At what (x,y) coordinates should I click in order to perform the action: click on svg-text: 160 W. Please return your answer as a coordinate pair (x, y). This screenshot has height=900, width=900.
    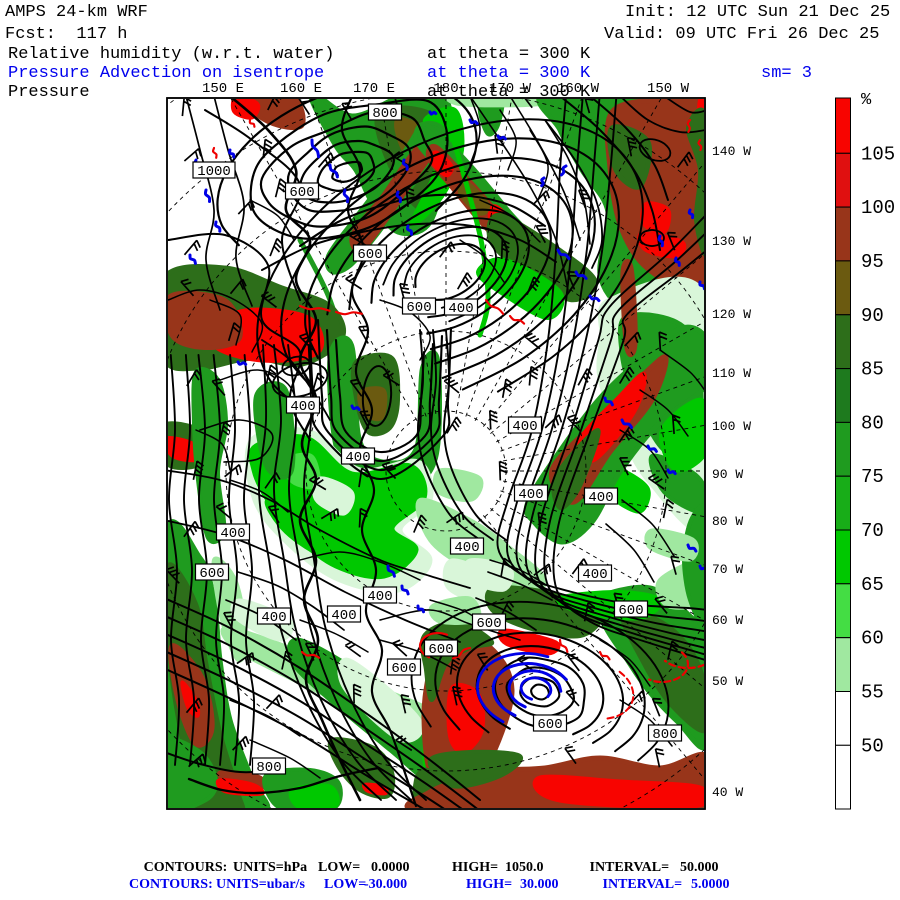
    Looking at the image, I should click on (578, 89).